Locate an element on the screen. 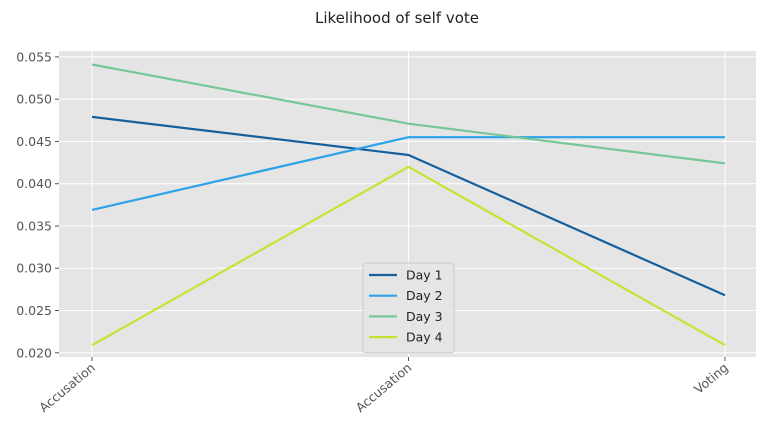 This screenshot has height=437, width=766. legend-label: Day 4 is located at coordinates (424, 337).